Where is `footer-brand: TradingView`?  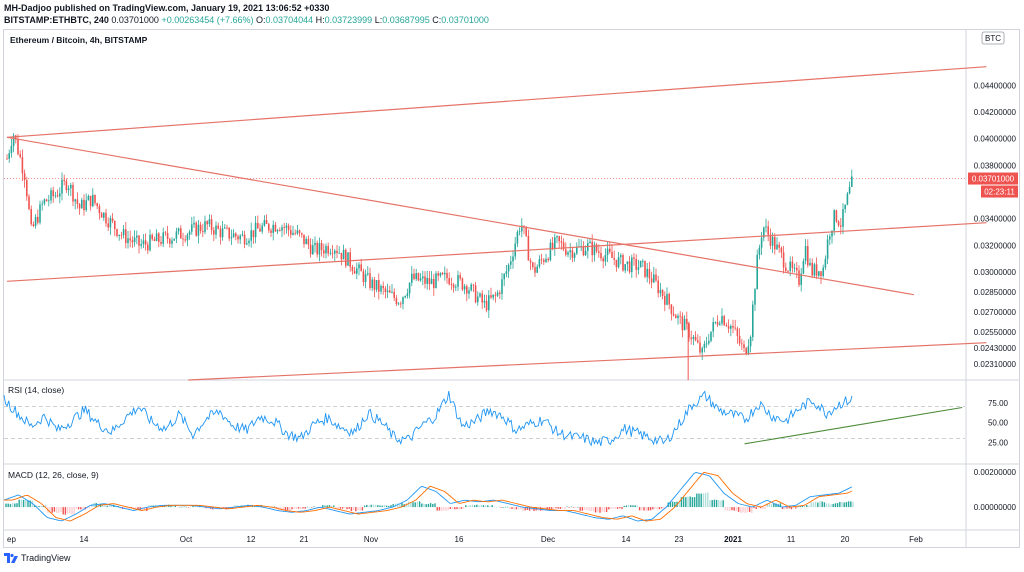 footer-brand: TradingView is located at coordinates (37, 558).